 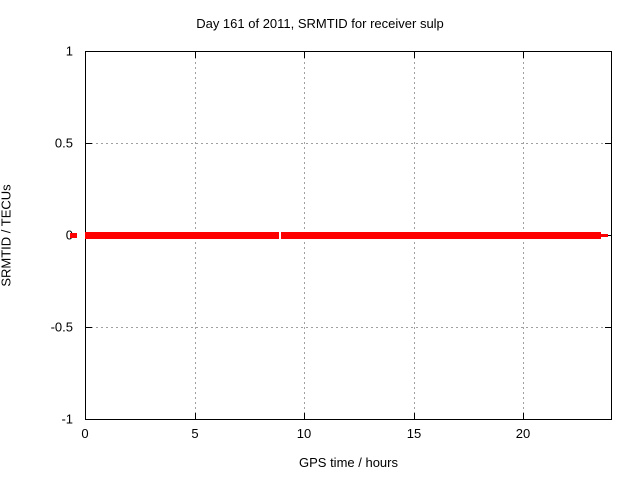 What do you see at coordinates (85, 433) in the screenshot?
I see `x-tick-label: 0` at bounding box center [85, 433].